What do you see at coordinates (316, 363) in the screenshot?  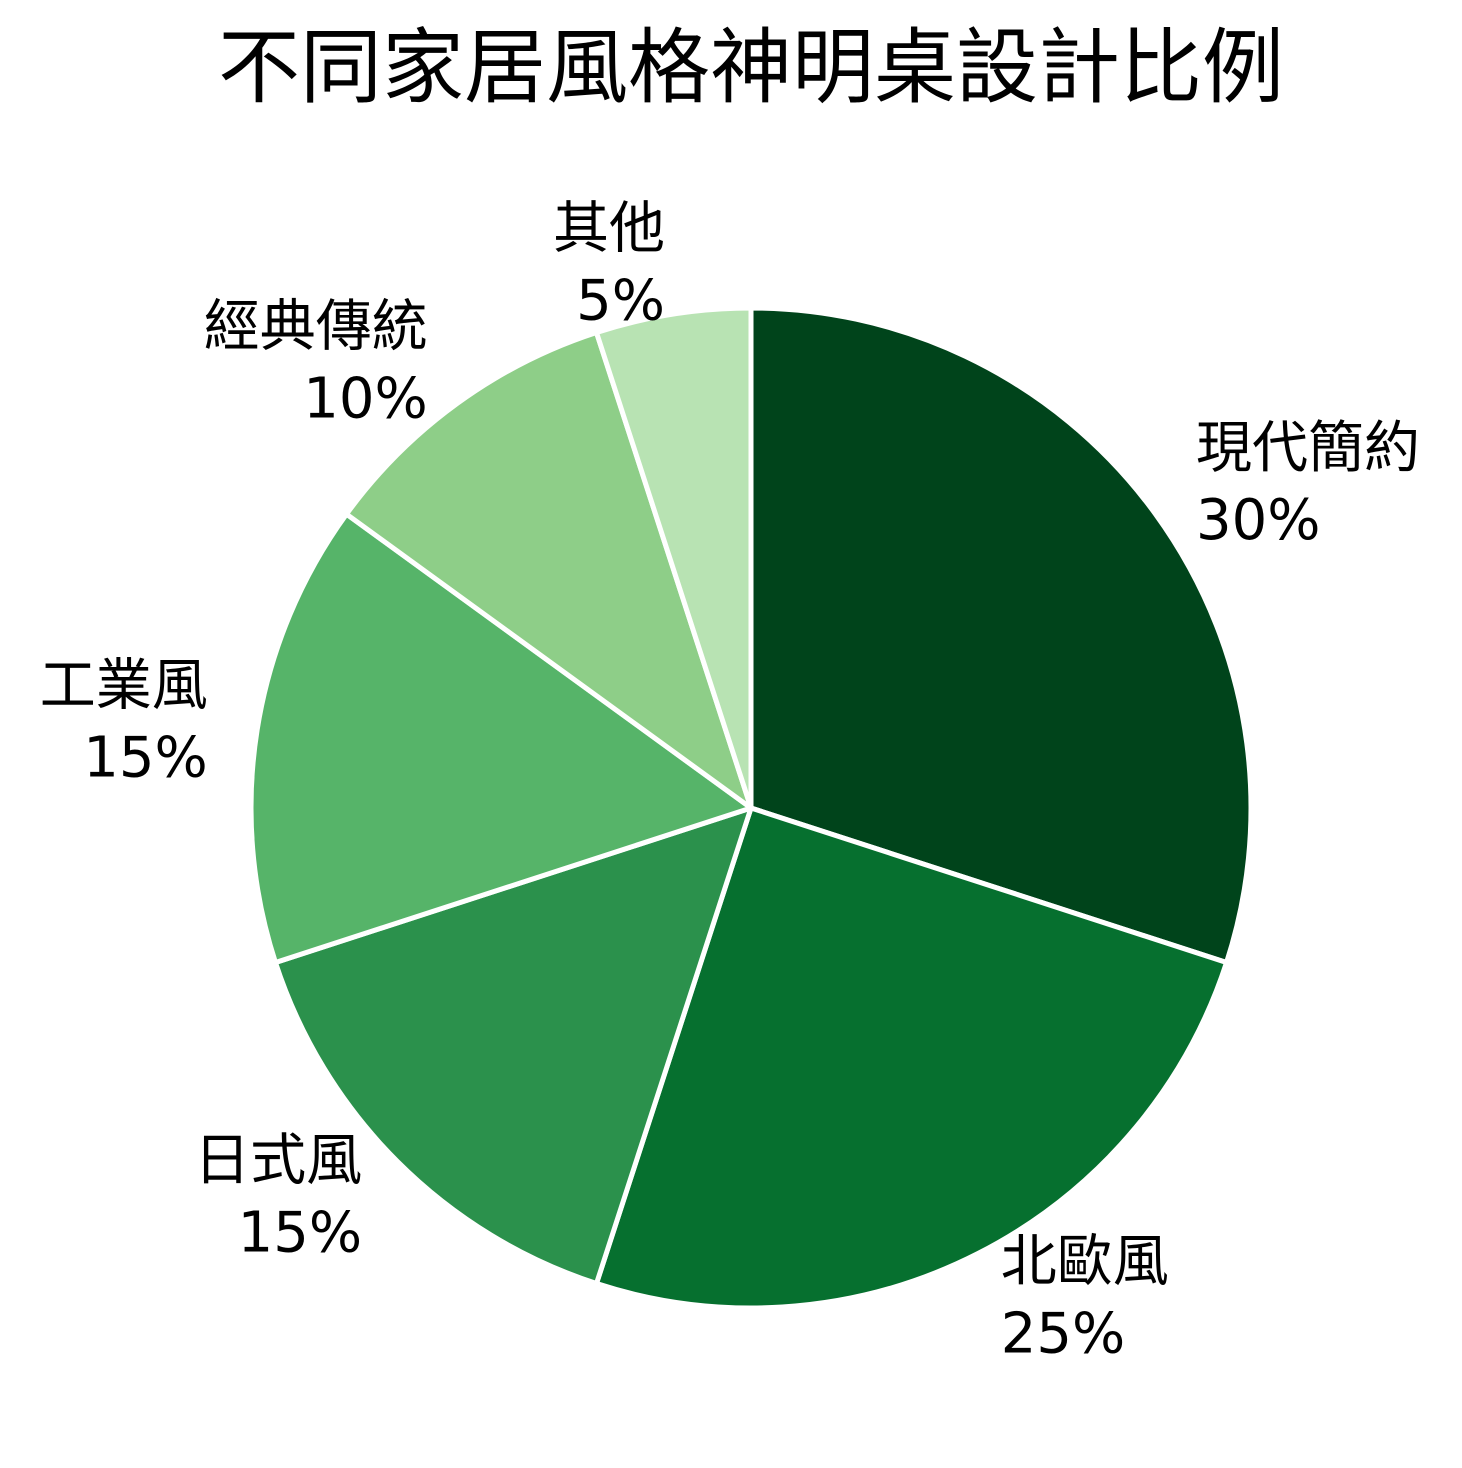 I see `slice-label-5: 經典傳統 10%` at bounding box center [316, 363].